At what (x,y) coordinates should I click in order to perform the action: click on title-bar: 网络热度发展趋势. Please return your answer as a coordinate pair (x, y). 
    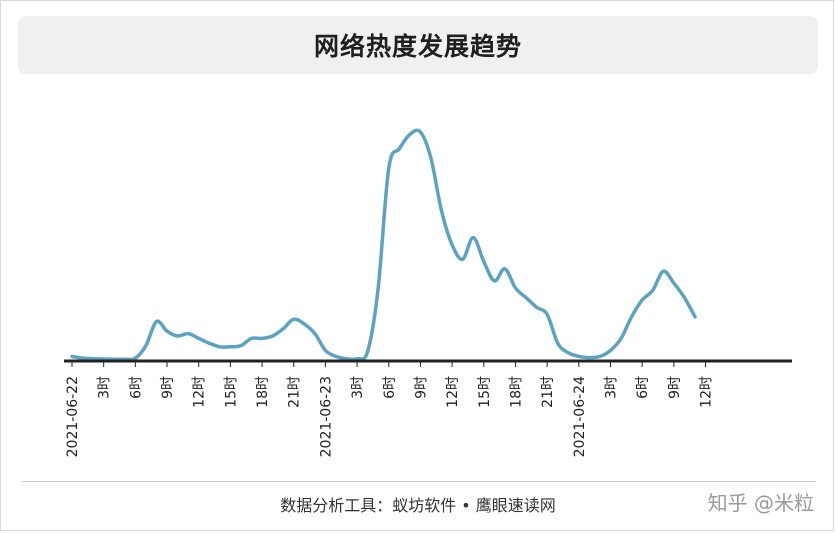
    Looking at the image, I should click on (418, 45).